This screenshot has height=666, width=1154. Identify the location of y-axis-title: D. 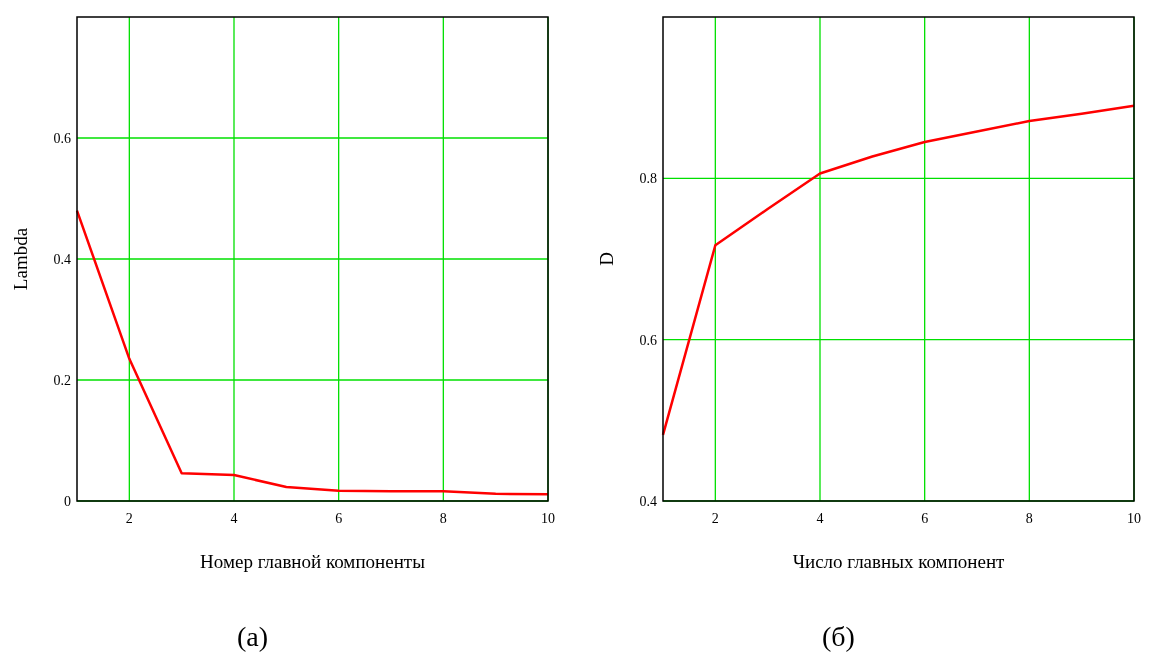
(606, 259).